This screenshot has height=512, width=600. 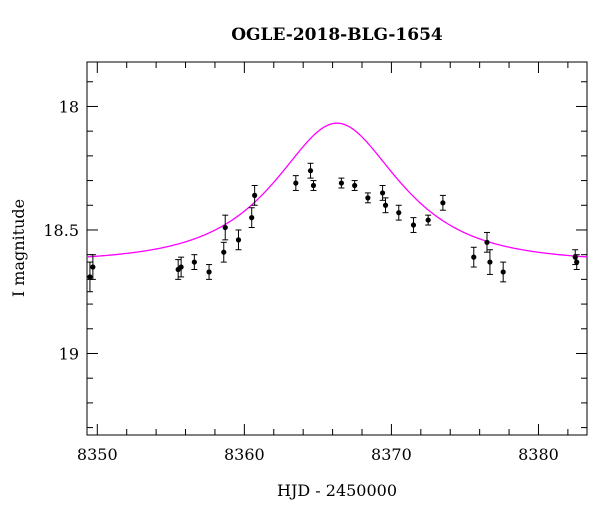 I want to click on x-tick-label: 8370, so click(x=391, y=454).